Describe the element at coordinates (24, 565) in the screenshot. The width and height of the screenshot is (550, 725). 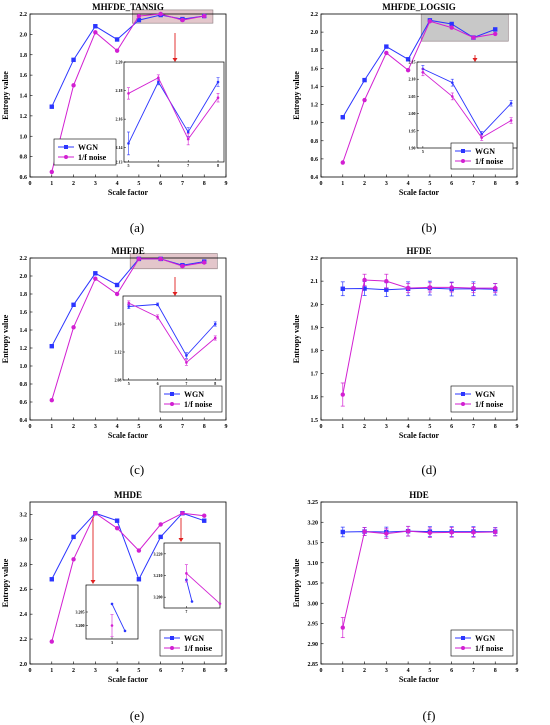
I see `y-tick-label: 2.8` at that location.